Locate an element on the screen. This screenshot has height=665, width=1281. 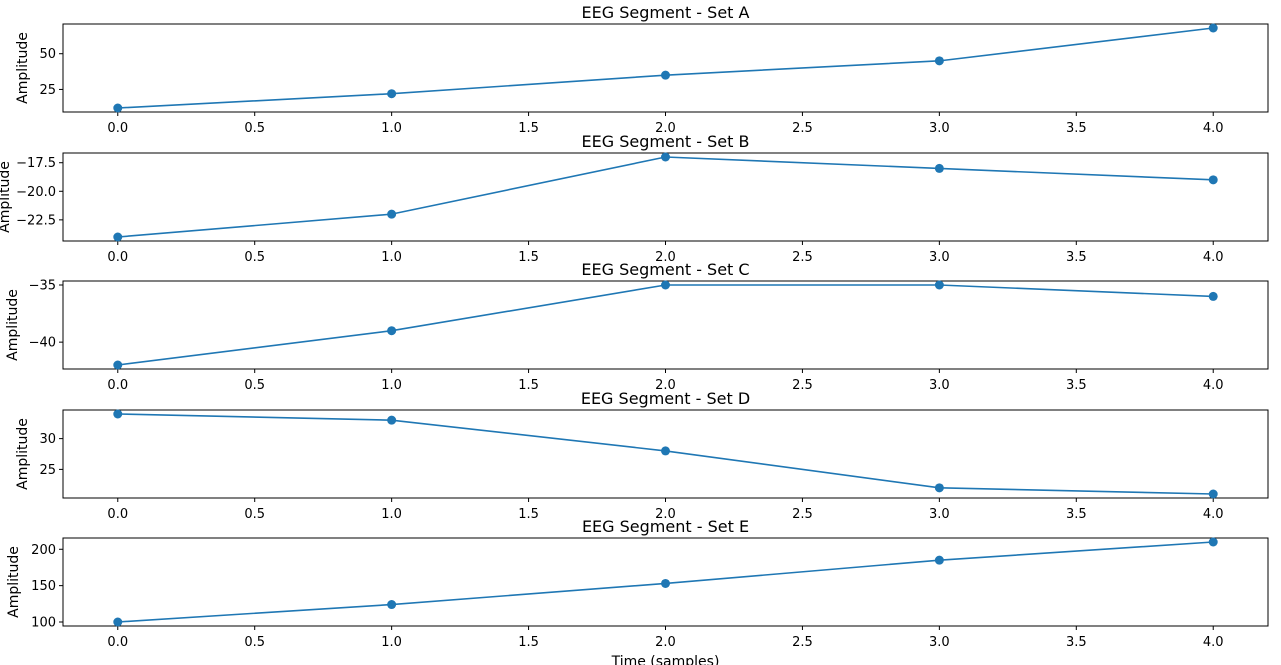
subplot-title: EEG Segment - Set A is located at coordinates (666, 12).